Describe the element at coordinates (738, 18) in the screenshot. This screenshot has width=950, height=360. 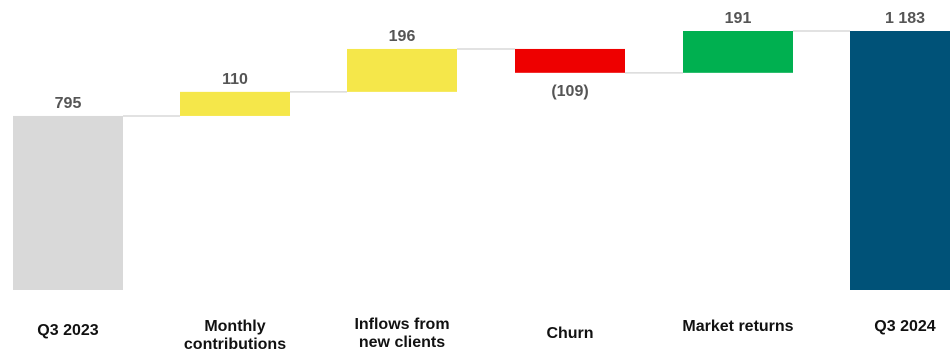
I see `value-label-4: 191` at that location.